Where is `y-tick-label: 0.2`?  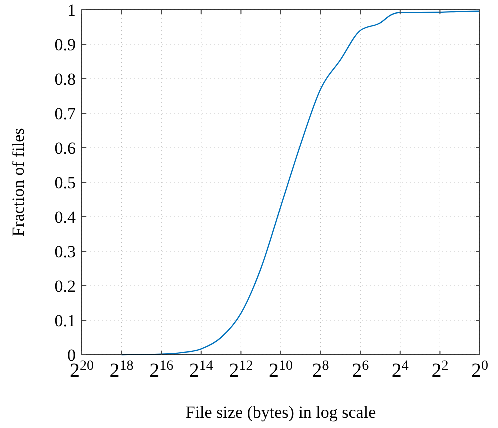
y-tick-label: 0.2 is located at coordinates (65, 286).